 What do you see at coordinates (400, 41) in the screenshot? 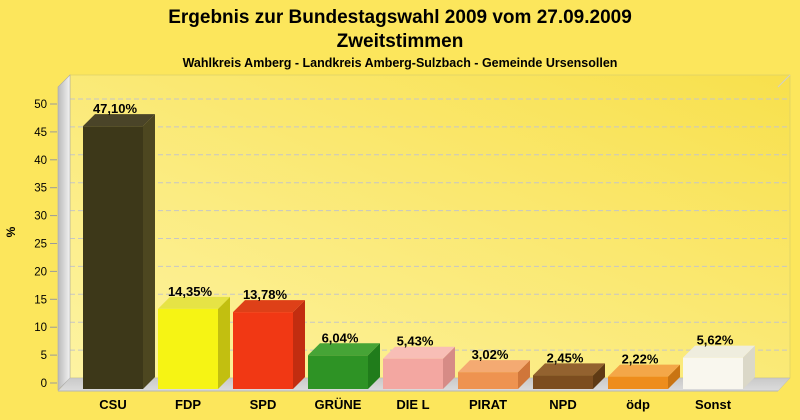
I see `chart-subtitle: Zweitstimmen` at bounding box center [400, 41].